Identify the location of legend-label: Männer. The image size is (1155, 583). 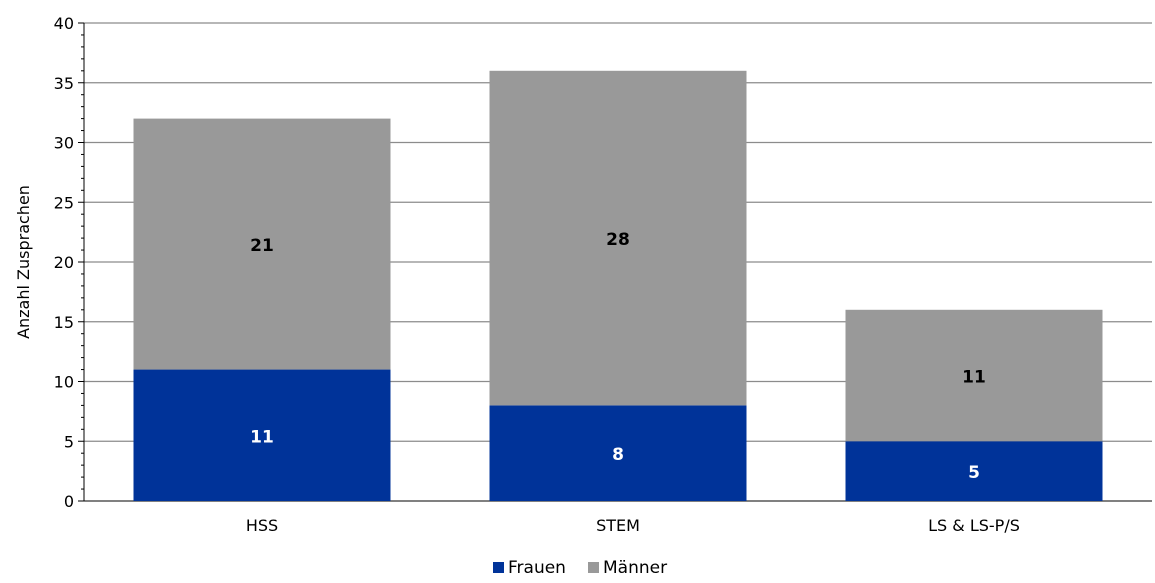
(635, 568).